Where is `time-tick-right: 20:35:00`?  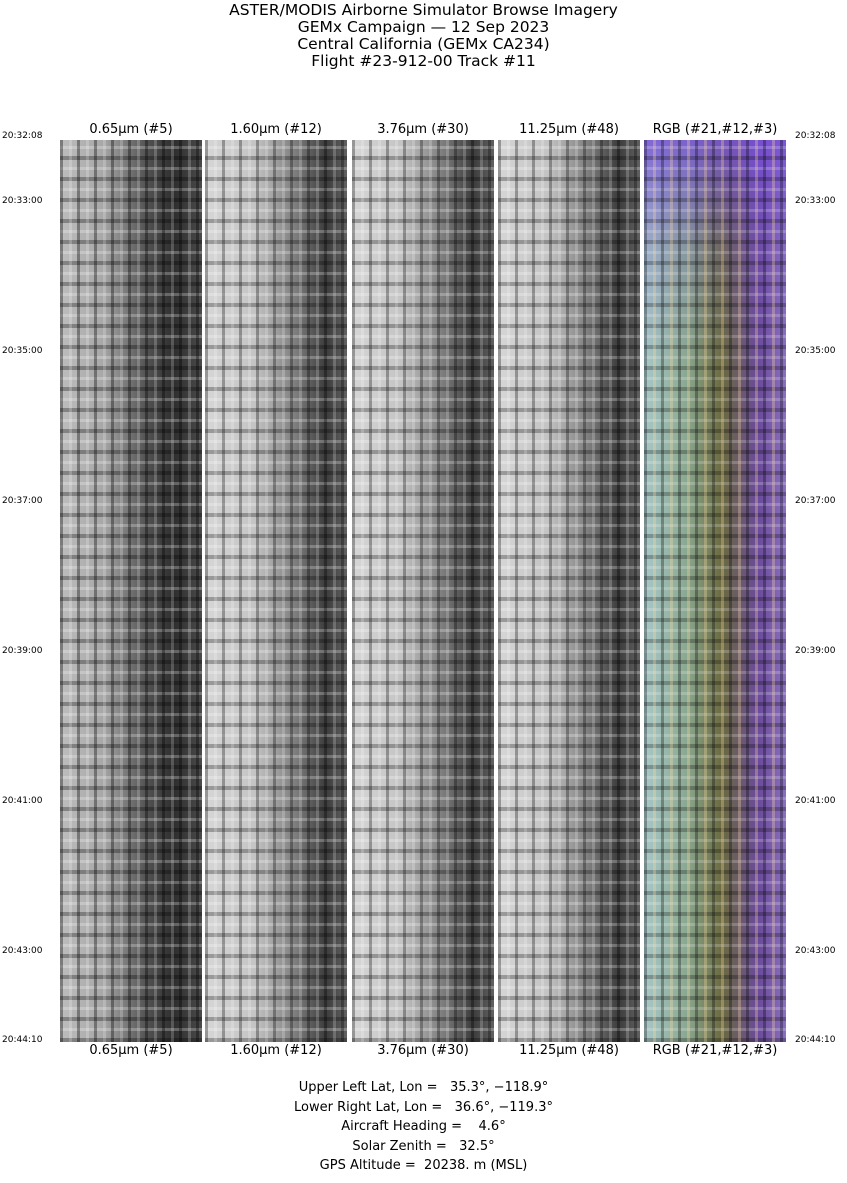 time-tick-right: 20:35:00 is located at coordinates (815, 351).